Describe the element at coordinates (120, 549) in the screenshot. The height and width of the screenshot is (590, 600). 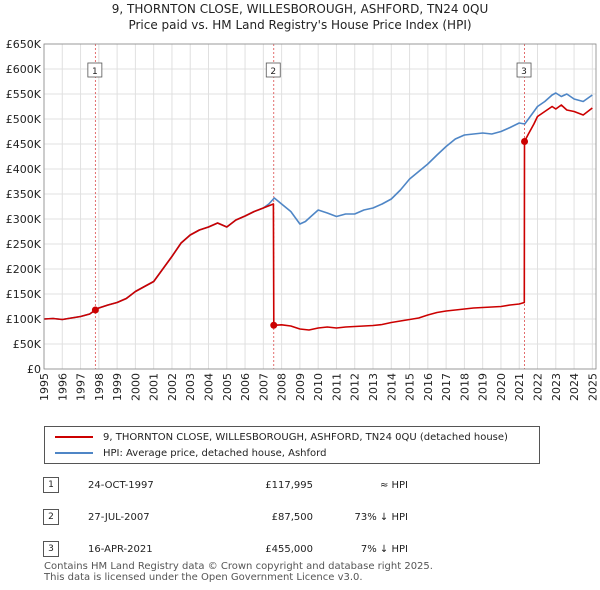
I see `sale-date: 16-APR-2021` at that location.